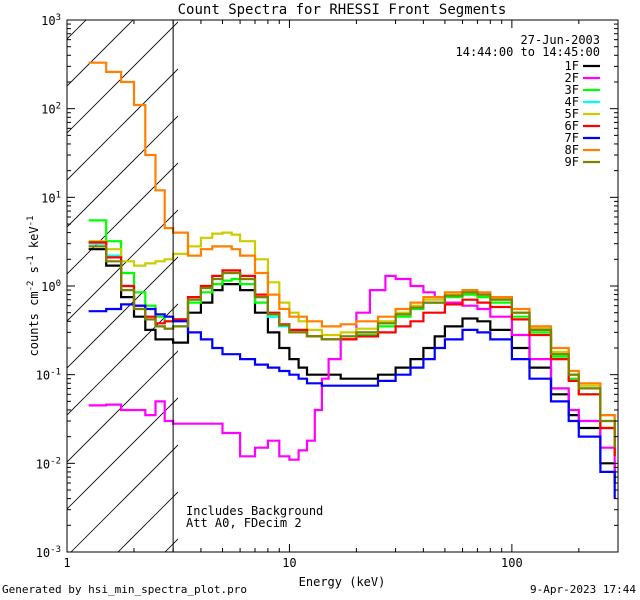  Describe the element at coordinates (289, 563) in the screenshot. I see `x-tick-label: 10` at that location.